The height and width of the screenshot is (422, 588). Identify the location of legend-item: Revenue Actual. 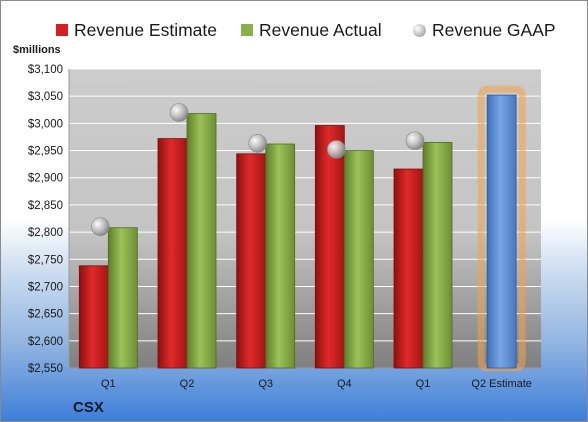
(311, 30).